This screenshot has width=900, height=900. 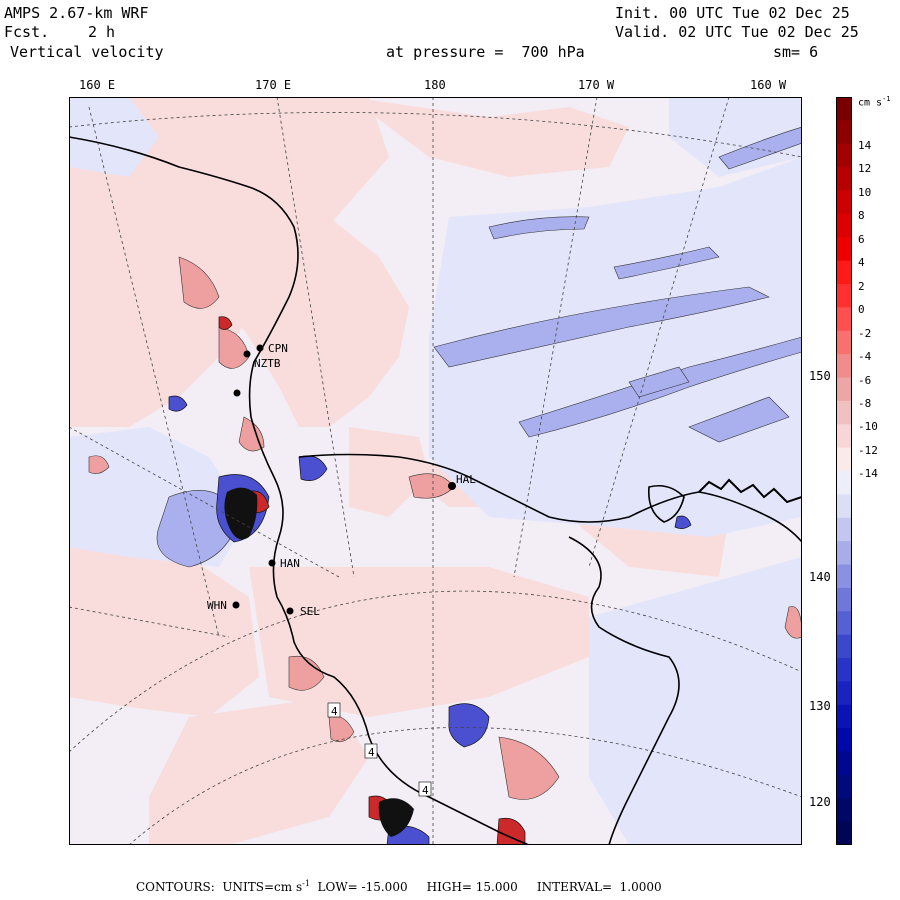 I want to click on colorbar-tick-label: 0, so click(x=861, y=310).